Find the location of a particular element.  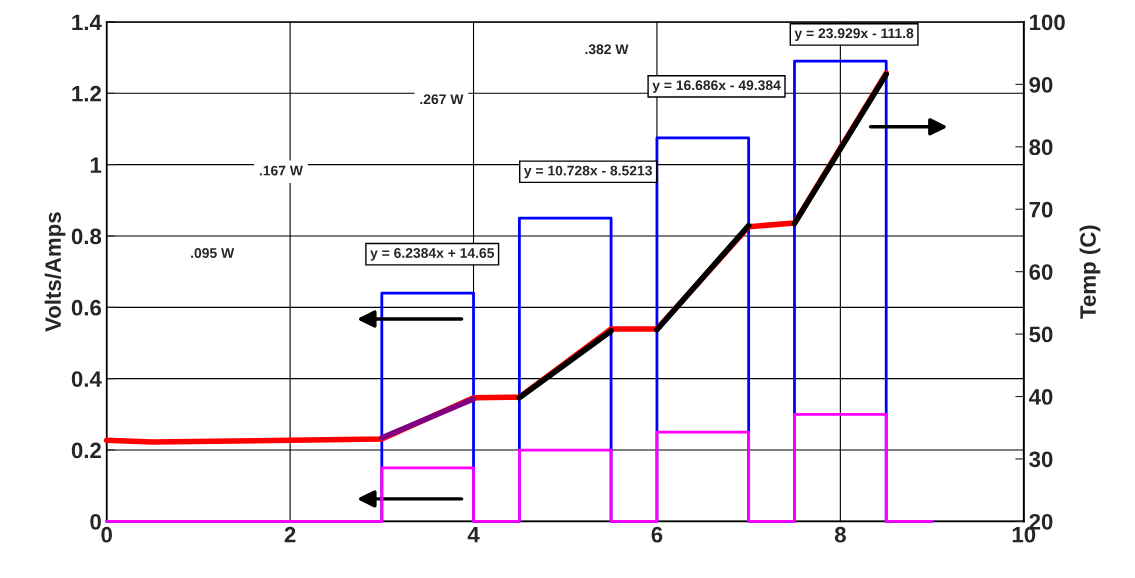

y-tick-label: 0.4 is located at coordinates (86, 379).